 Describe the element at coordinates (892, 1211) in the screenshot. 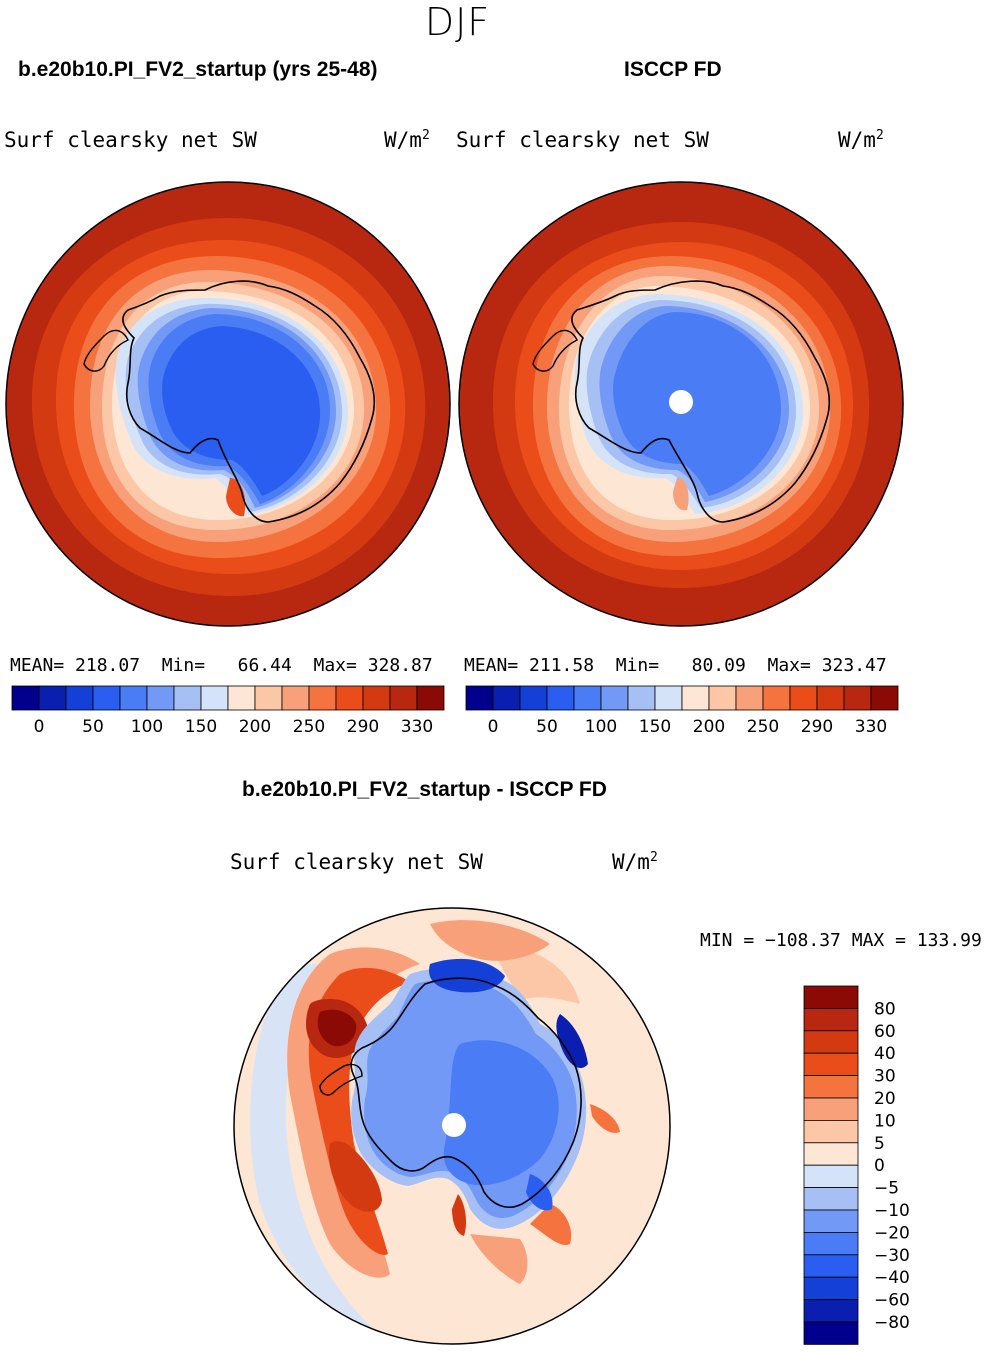

I see `diff-colorbar-tick-label: −10` at that location.